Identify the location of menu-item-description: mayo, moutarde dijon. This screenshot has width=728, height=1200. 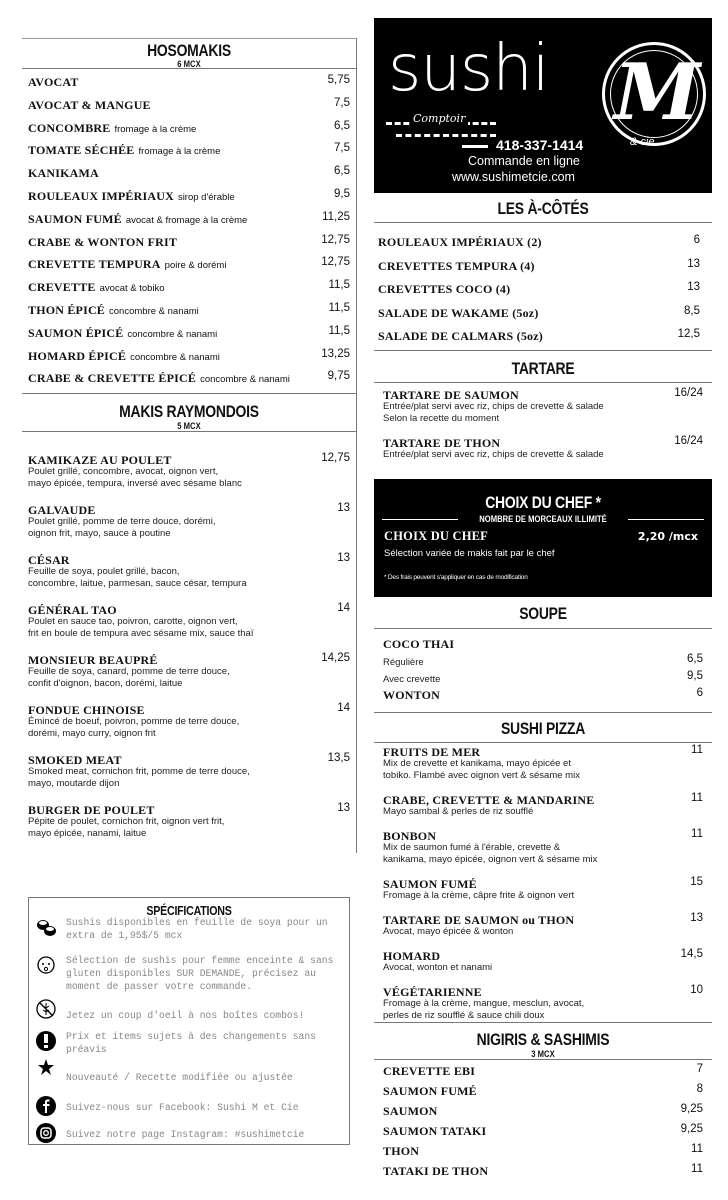
(74, 783).